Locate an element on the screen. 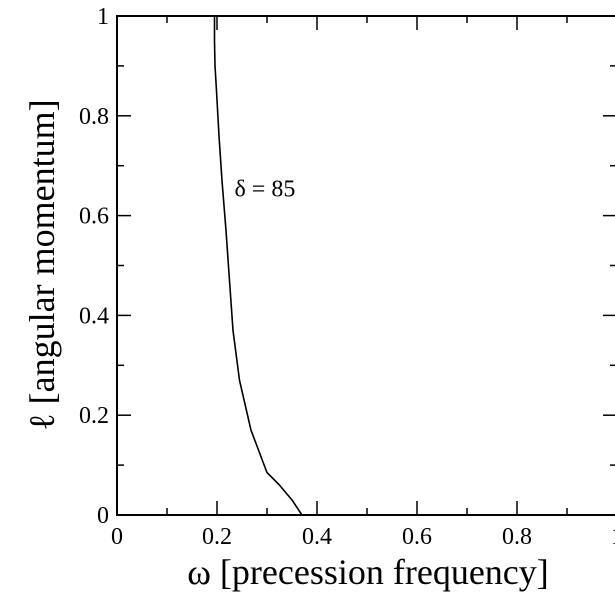  annotation-delta: δ = 85 is located at coordinates (265, 190).